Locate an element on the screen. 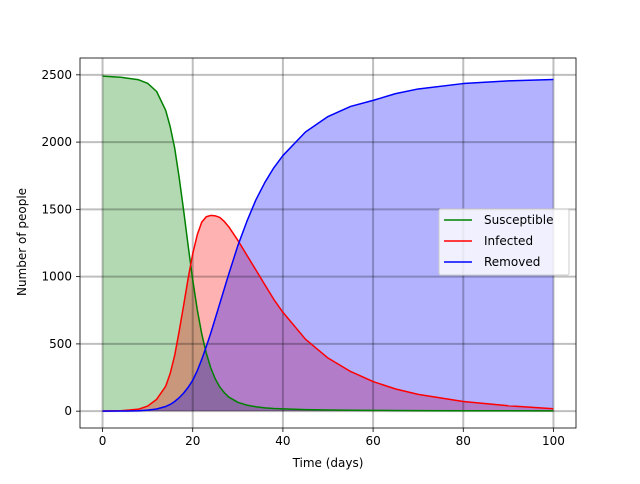 Image resolution: width=640 pixels, height=484 pixels. y-tick-label: 0 is located at coordinates (68, 411).